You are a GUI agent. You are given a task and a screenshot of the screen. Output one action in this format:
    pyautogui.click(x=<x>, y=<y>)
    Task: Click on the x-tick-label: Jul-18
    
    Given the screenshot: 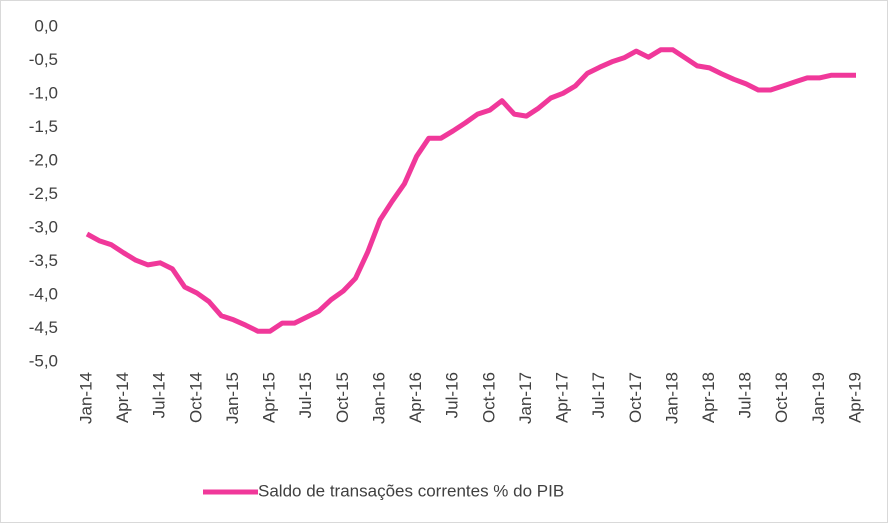 What is the action you would take?
    pyautogui.click(x=745, y=395)
    